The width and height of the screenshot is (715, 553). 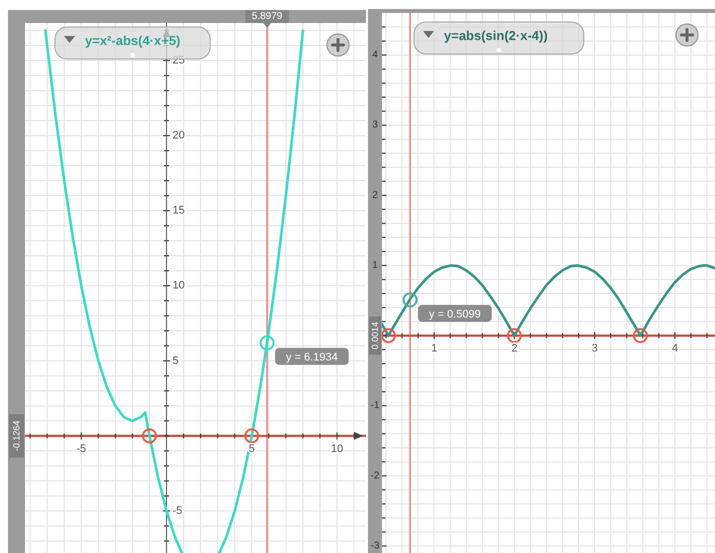 What do you see at coordinates (434, 348) in the screenshot?
I see `x-tick-label: 1` at bounding box center [434, 348].